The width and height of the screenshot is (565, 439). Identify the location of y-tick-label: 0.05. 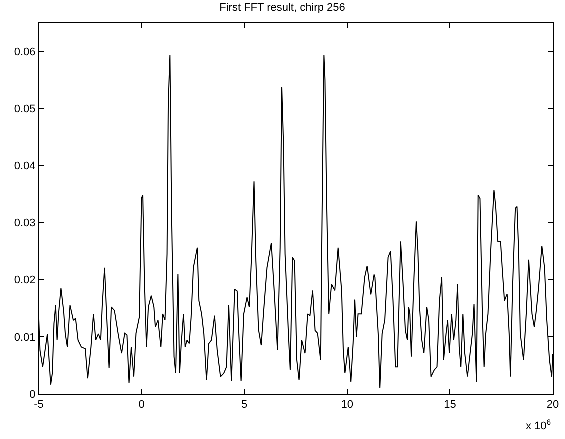
(25, 109).